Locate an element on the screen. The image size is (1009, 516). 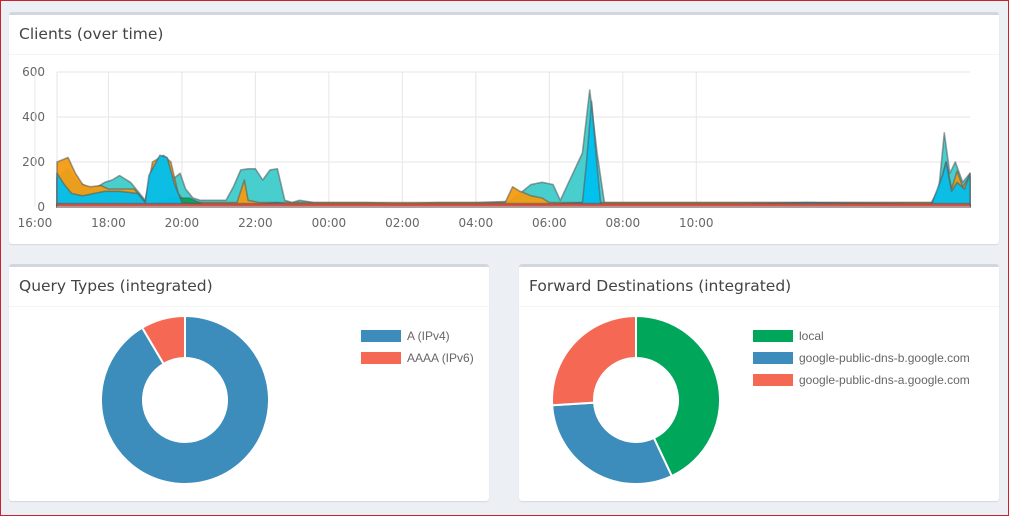
panel-title: Query Types (integrated) is located at coordinates (249, 287).